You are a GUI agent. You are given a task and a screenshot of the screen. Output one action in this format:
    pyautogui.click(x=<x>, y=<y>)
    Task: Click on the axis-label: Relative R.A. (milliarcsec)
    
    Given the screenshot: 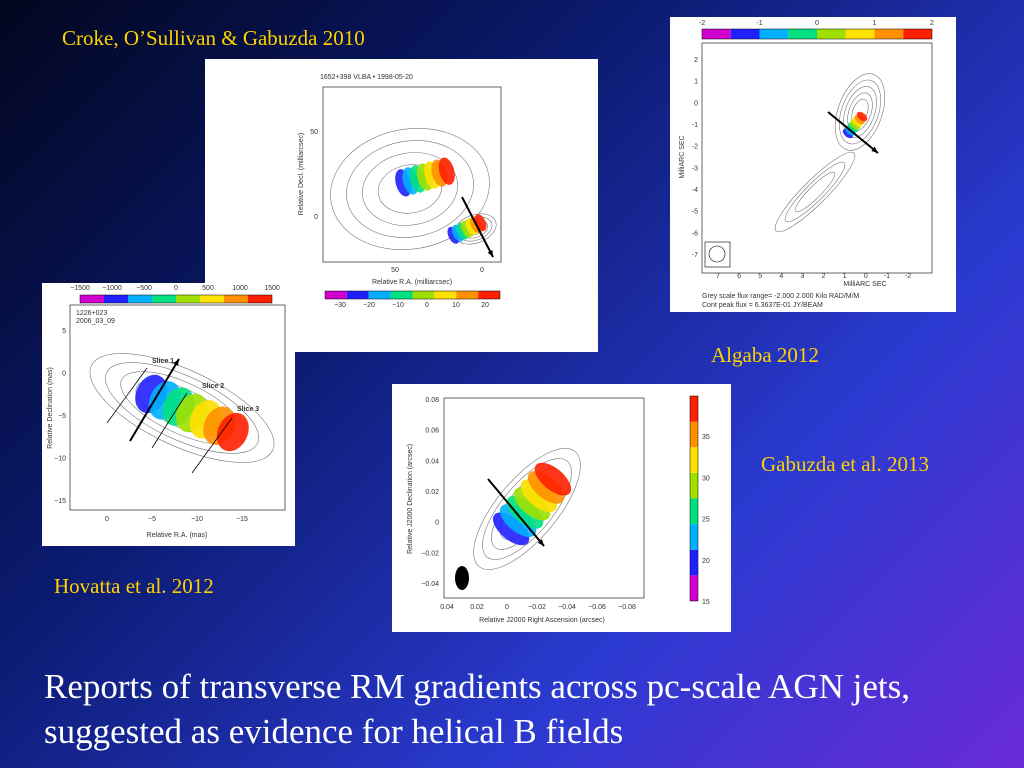 What is the action you would take?
    pyautogui.click(x=412, y=282)
    